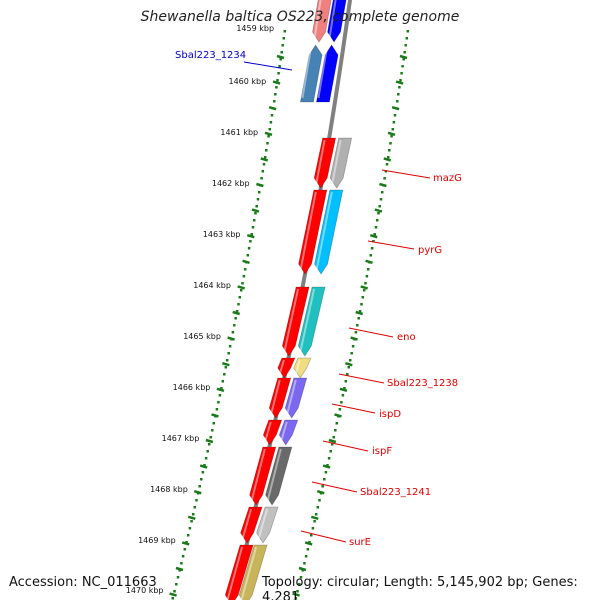 Image resolution: width=600 pixels, height=600 pixels. Describe the element at coordinates (212, 285) in the screenshot. I see `kbp-tick-label: 1464 kbp` at that location.